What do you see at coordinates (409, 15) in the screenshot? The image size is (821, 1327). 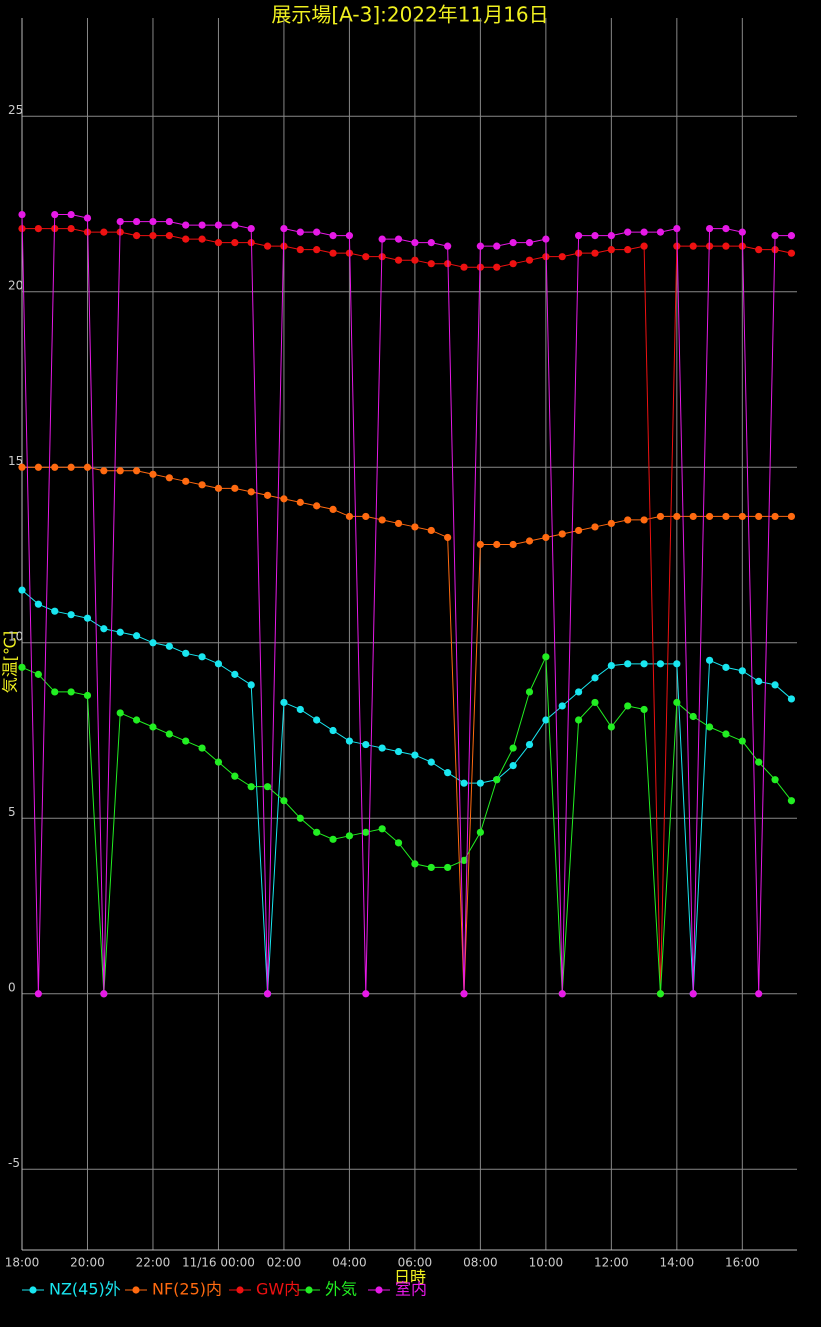 I see `chart-title: 展示場[A-3]:2022年11月16日` at bounding box center [409, 15].